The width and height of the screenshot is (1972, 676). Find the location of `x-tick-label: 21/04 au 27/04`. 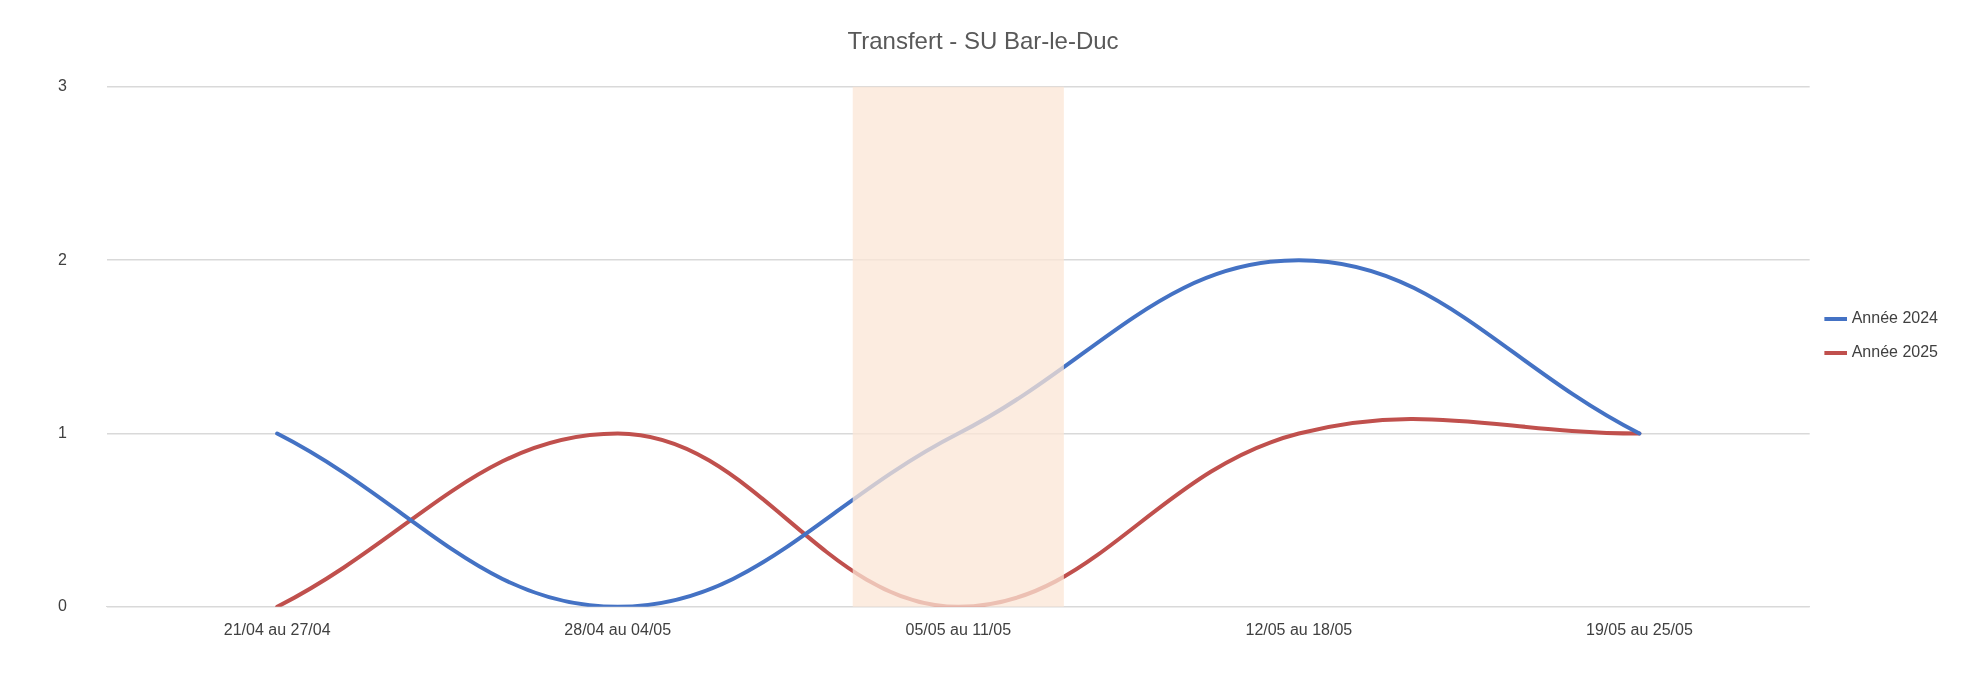

x-tick-label: 21/04 au 27/04 is located at coordinates (277, 629).